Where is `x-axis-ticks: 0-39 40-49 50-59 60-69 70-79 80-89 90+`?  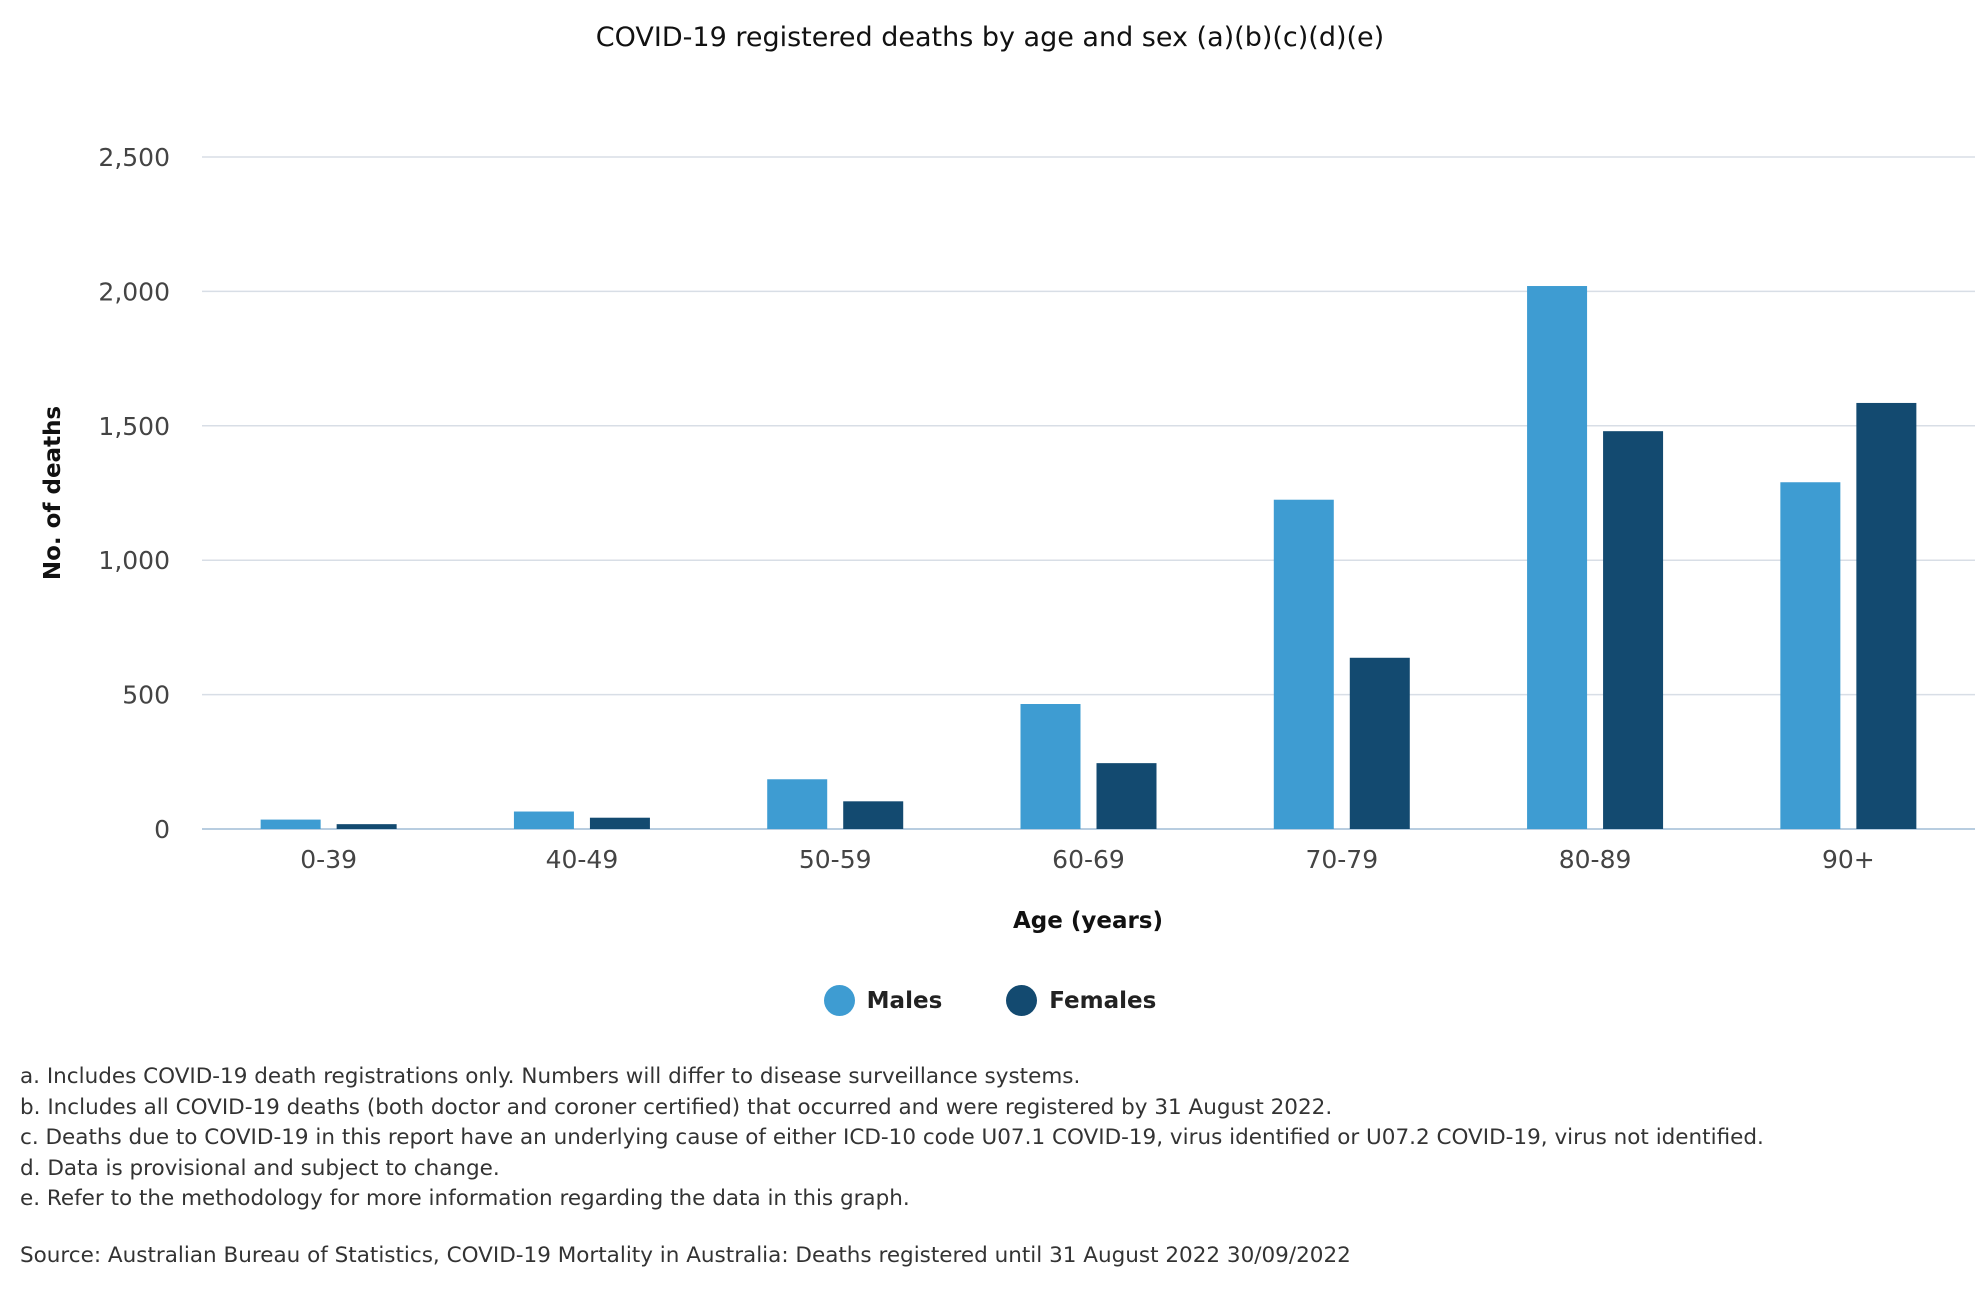
x-axis-ticks: 0-39 40-49 50-59 60-69 70-79 80-89 90+ is located at coordinates (1087, 859).